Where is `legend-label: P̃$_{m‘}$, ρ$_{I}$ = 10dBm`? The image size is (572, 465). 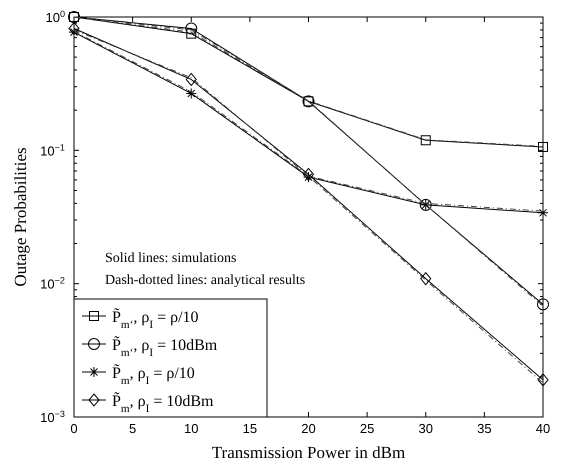
legend-label: P̃$_{m‘}$, ρ$_{I}$ = 10dBm is located at coordinates (165, 347).